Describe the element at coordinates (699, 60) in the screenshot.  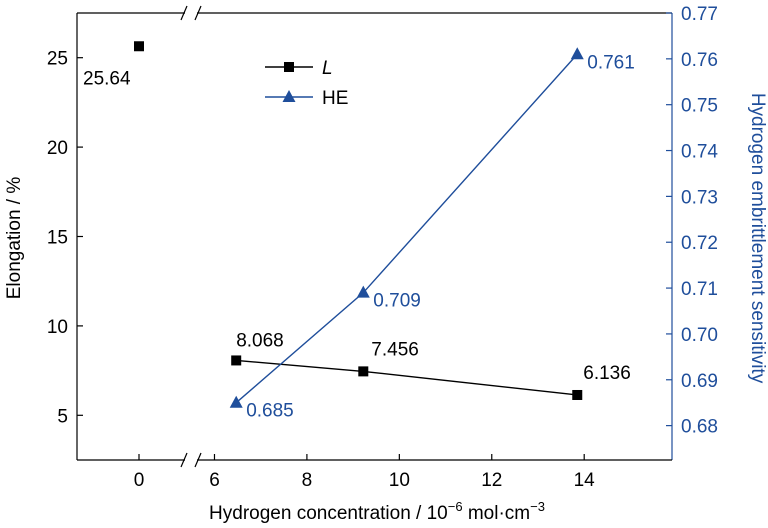
I see `y-right-tick-label: 0.76` at that location.